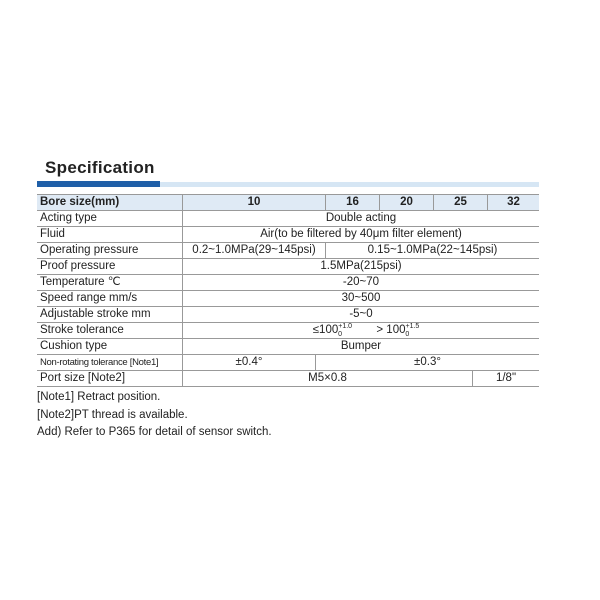 This screenshot has width=600, height=600. I want to click on row-label: Speed range mm/s, so click(110, 298).